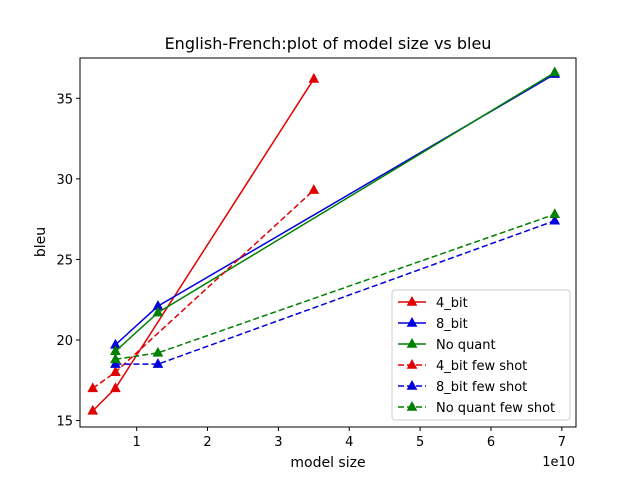 Image resolution: width=640 pixels, height=480 pixels. I want to click on legend-item: No quant, so click(447, 345).